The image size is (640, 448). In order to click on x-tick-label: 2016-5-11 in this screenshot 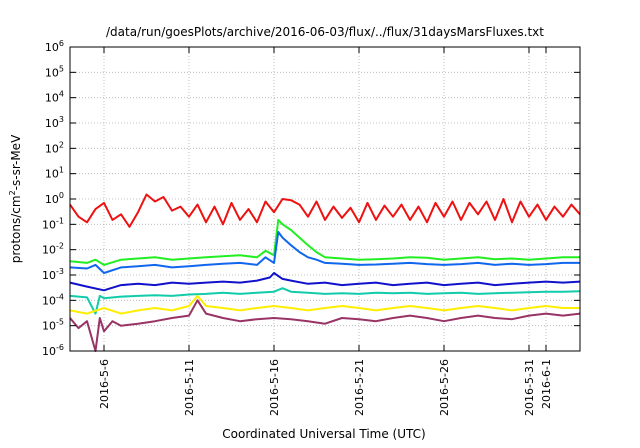, I will do `click(189, 387)`.